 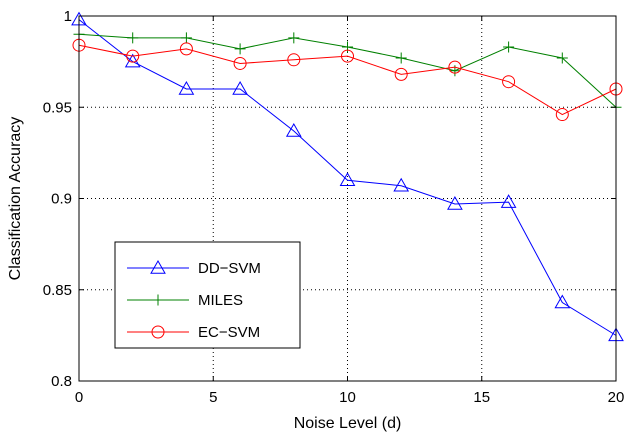 I want to click on x-tick-label: 10, so click(x=347, y=397).